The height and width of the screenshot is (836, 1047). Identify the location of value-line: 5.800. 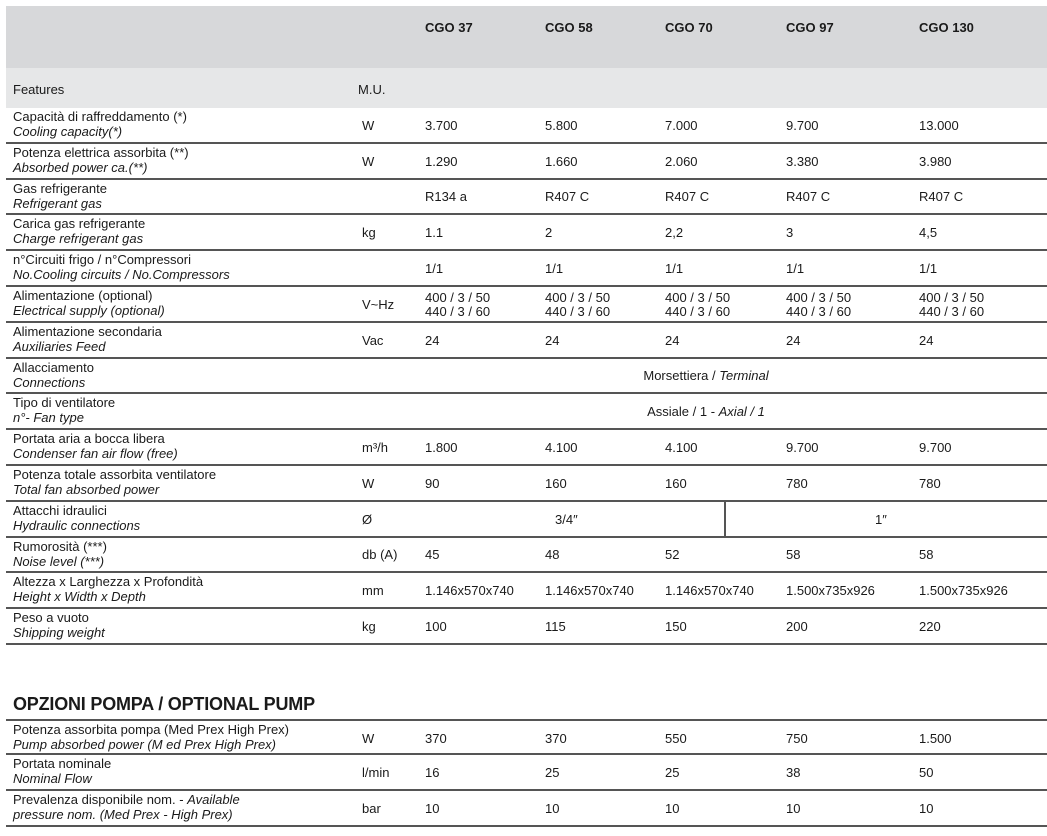
(561, 125).